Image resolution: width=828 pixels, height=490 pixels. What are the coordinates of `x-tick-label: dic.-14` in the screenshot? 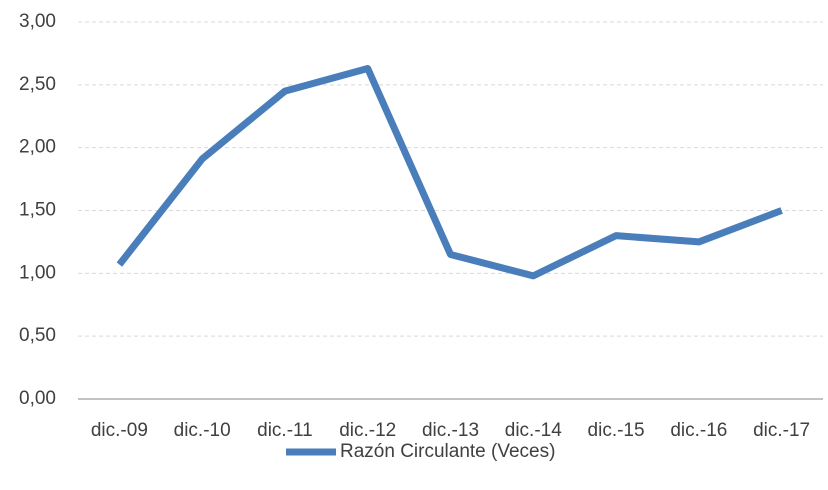 It's located at (533, 430).